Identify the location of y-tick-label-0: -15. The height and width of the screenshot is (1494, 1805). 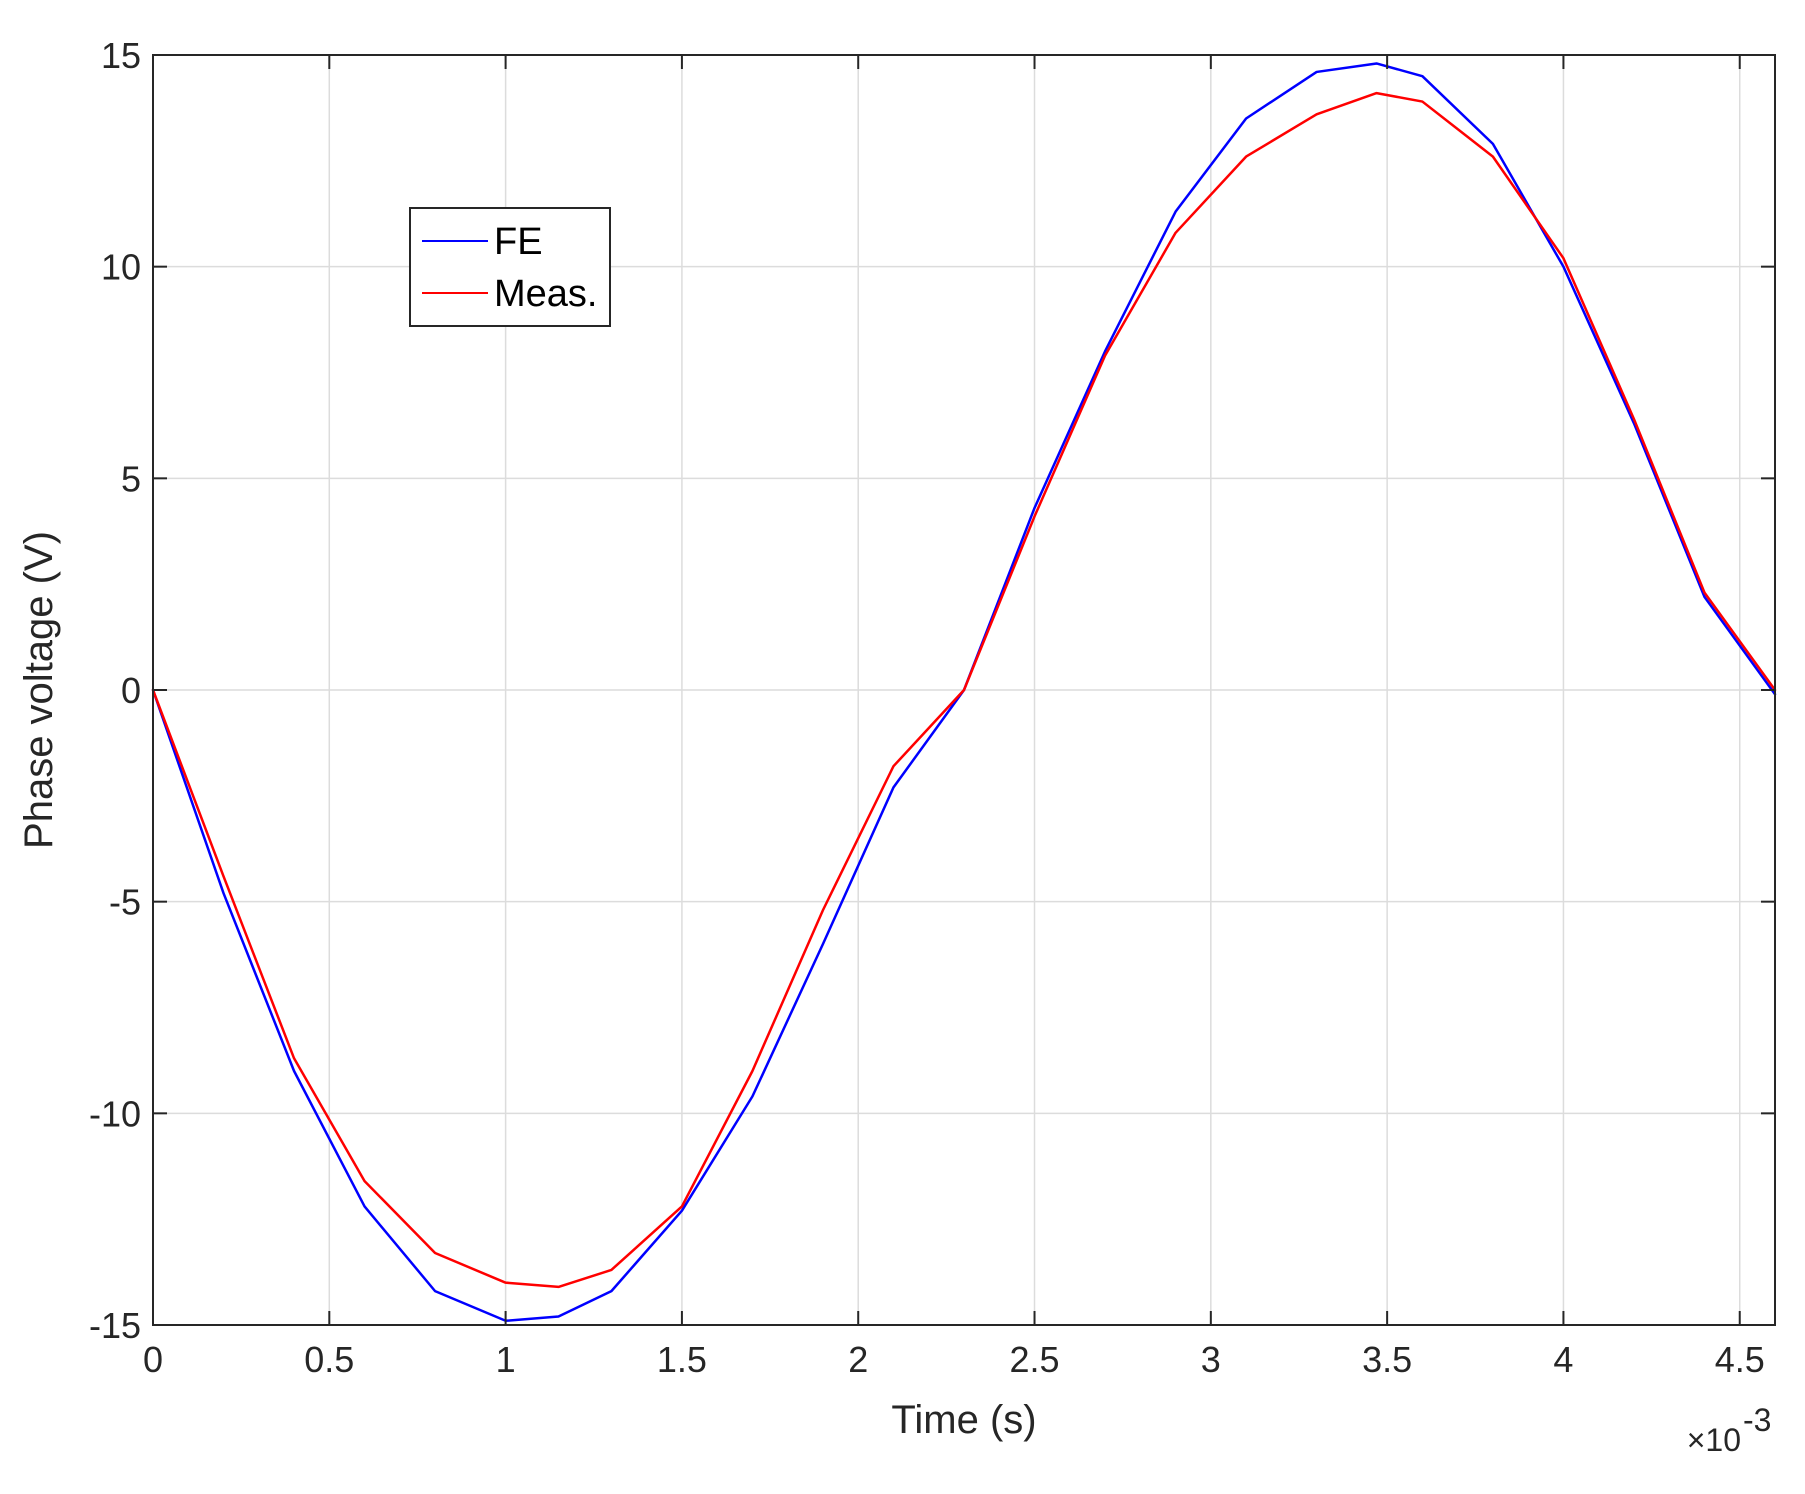
(115, 1325).